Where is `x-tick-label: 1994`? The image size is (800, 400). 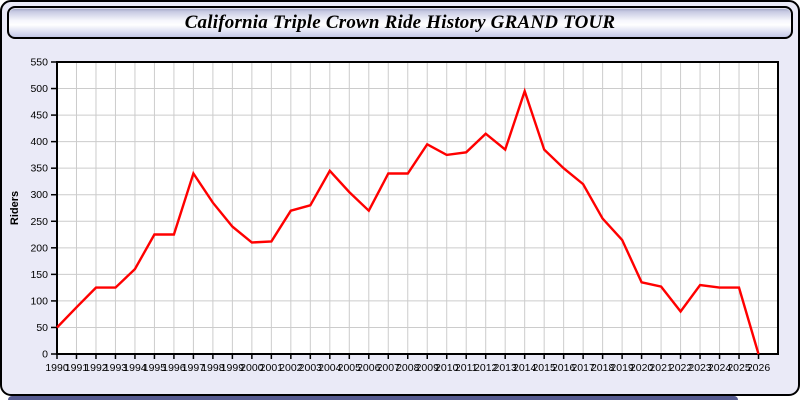 x-tick-label: 1994 is located at coordinates (135, 368).